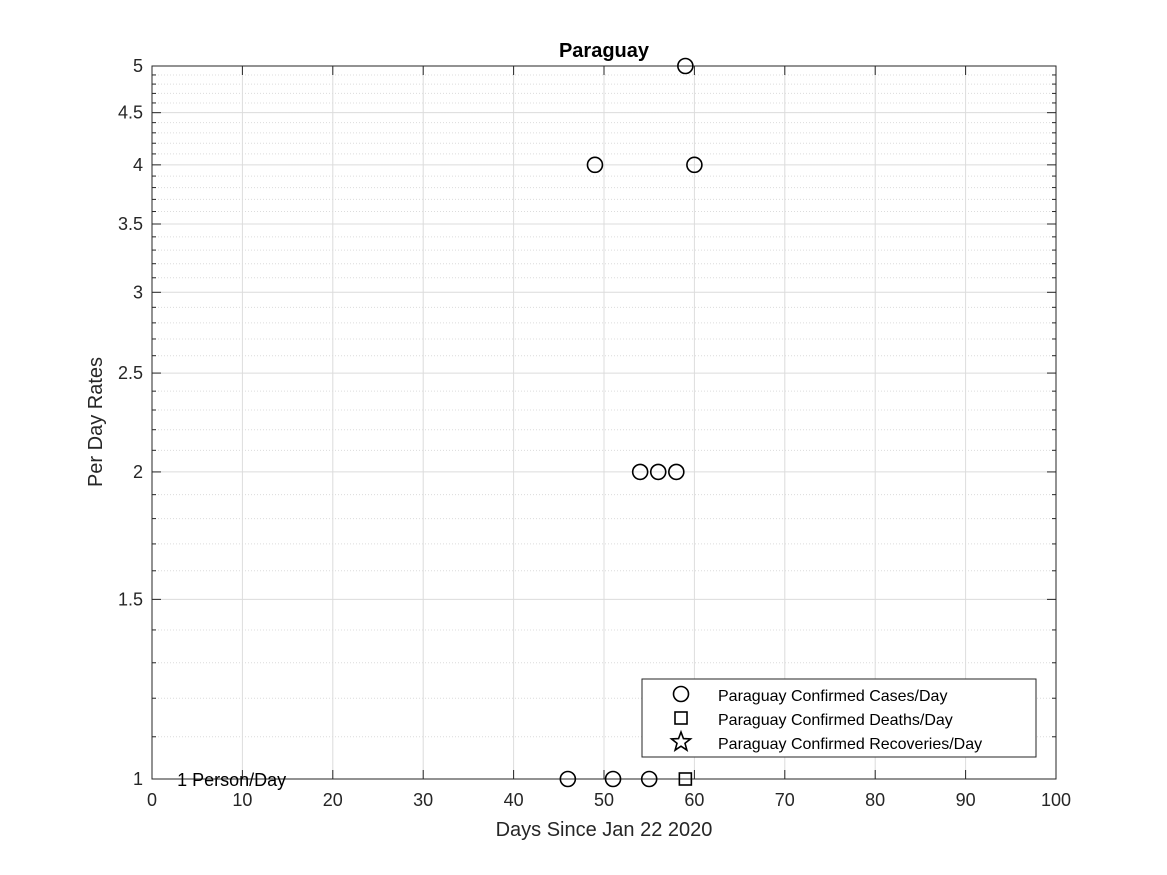 This screenshot has width=1167, height=875. I want to click on legend-symbol-recoveries, so click(681, 740).